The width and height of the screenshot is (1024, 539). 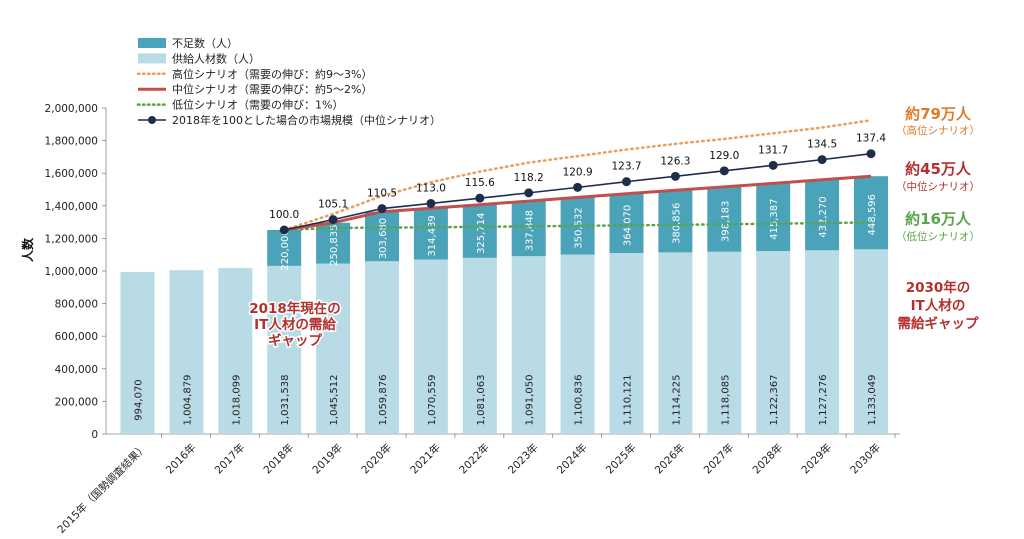 I want to click on y-tick-label: 1,600,000, so click(x=71, y=174).